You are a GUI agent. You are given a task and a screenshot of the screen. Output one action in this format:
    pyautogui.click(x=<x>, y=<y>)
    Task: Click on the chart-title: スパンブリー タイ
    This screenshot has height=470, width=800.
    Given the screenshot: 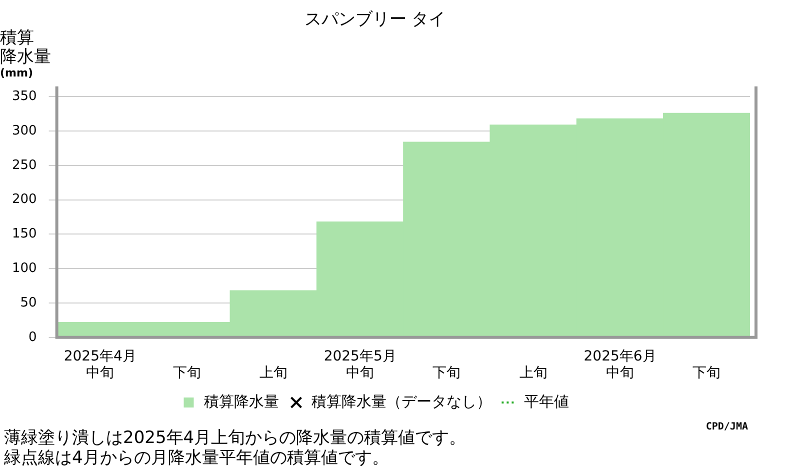 What is the action you would take?
    pyautogui.click(x=375, y=20)
    